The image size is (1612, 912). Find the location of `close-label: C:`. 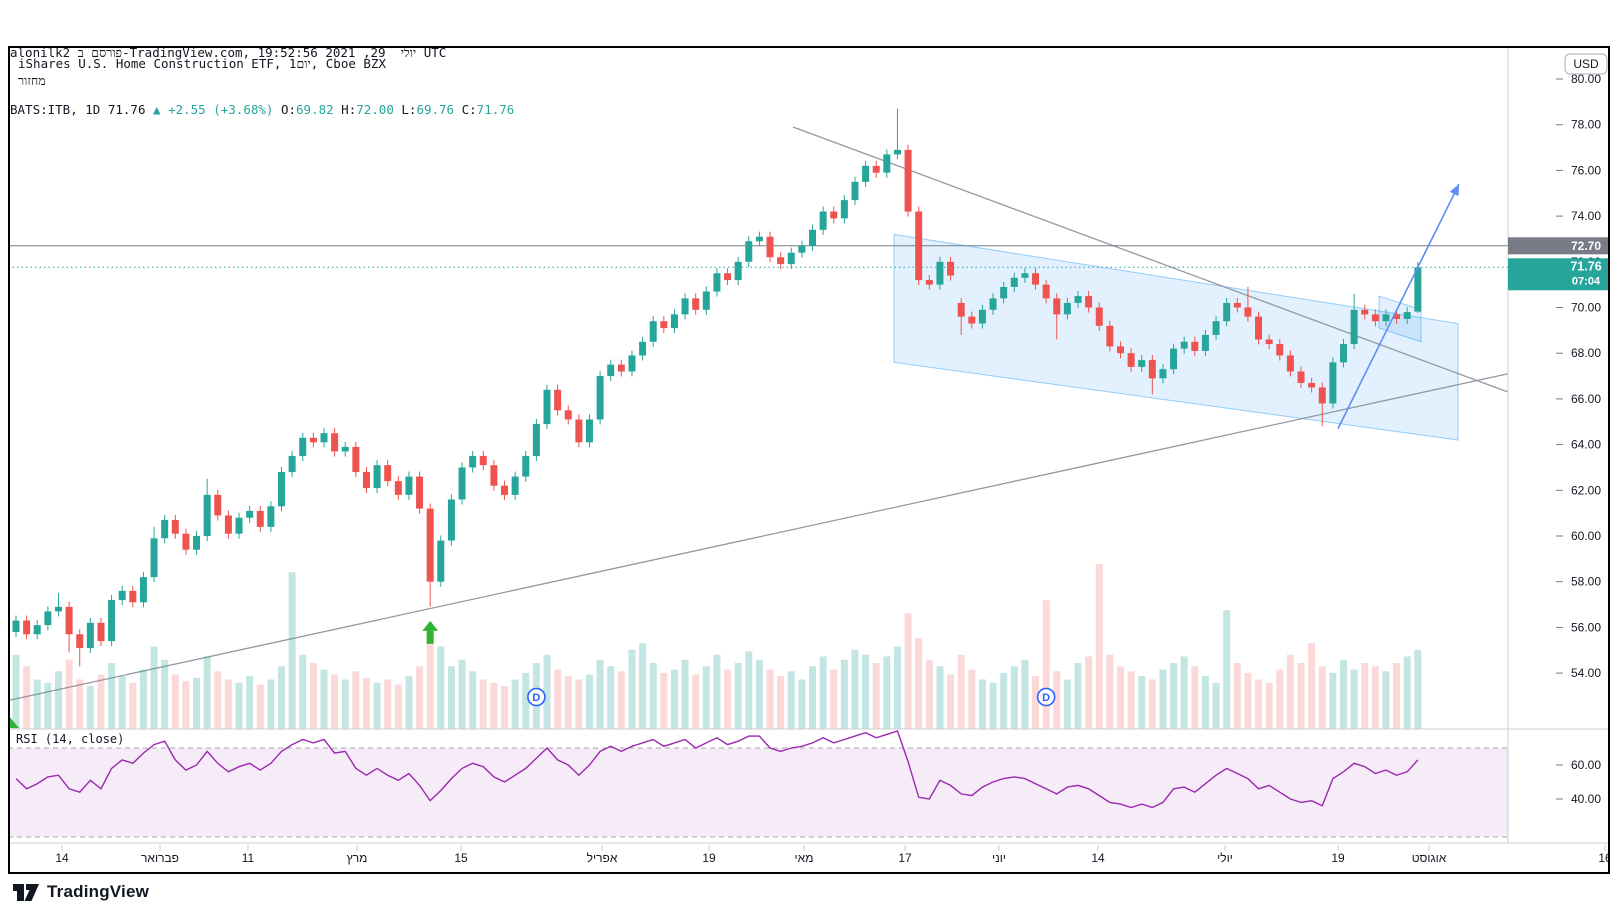

close-label: C: is located at coordinates (465, 109).